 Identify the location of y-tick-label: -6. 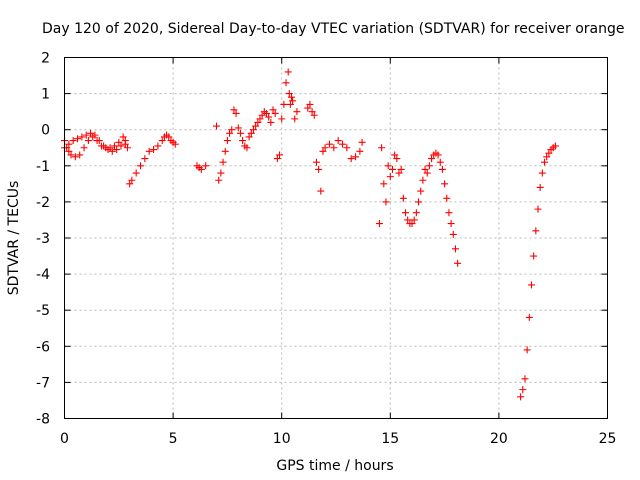
(43, 347).